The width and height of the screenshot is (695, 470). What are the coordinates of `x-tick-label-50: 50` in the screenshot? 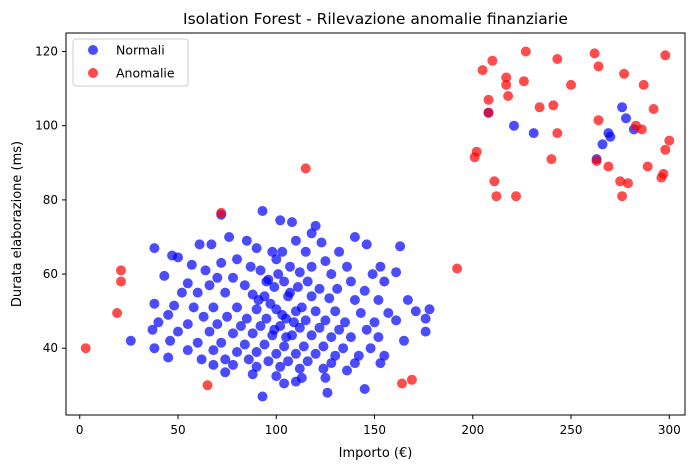 It's located at (177, 430).